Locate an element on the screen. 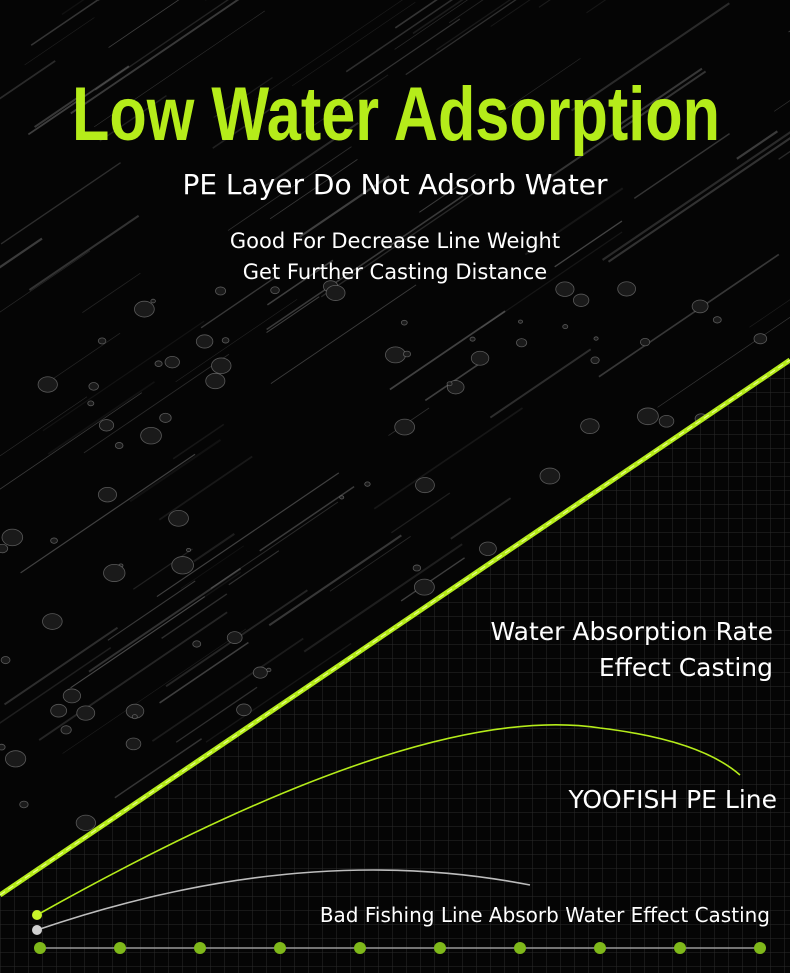 This screenshot has height=973, width=790. good-line-label: YOOFISH PE Line is located at coordinates (672, 799).